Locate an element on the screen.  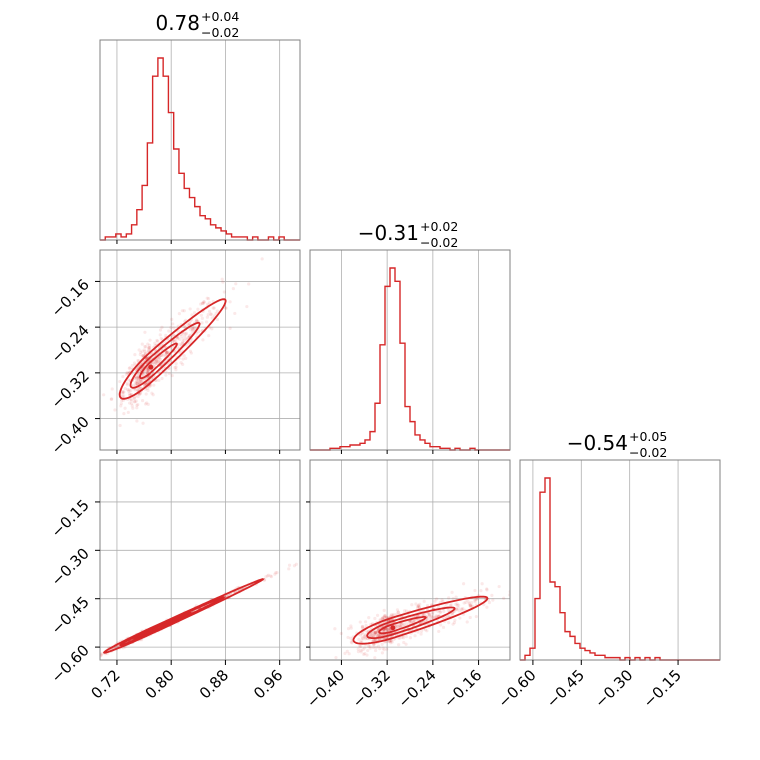
y-tick-label: −0.16 is located at coordinates (70, 298).